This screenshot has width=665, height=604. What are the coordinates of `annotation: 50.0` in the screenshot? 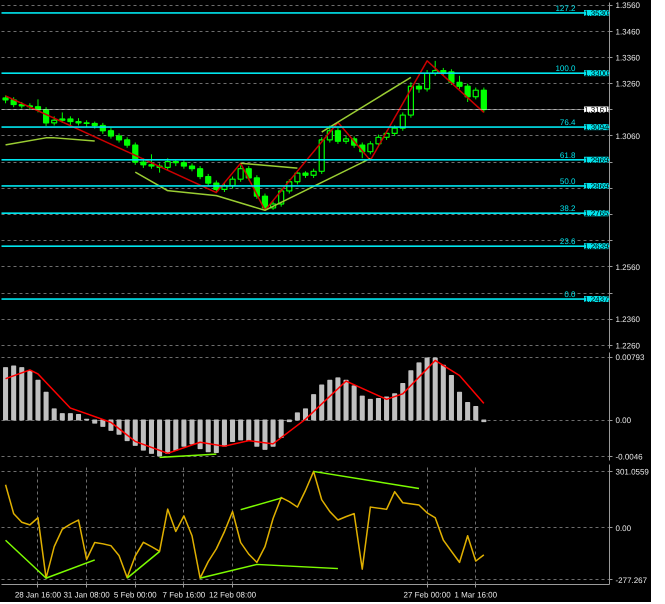 It's located at (568, 181).